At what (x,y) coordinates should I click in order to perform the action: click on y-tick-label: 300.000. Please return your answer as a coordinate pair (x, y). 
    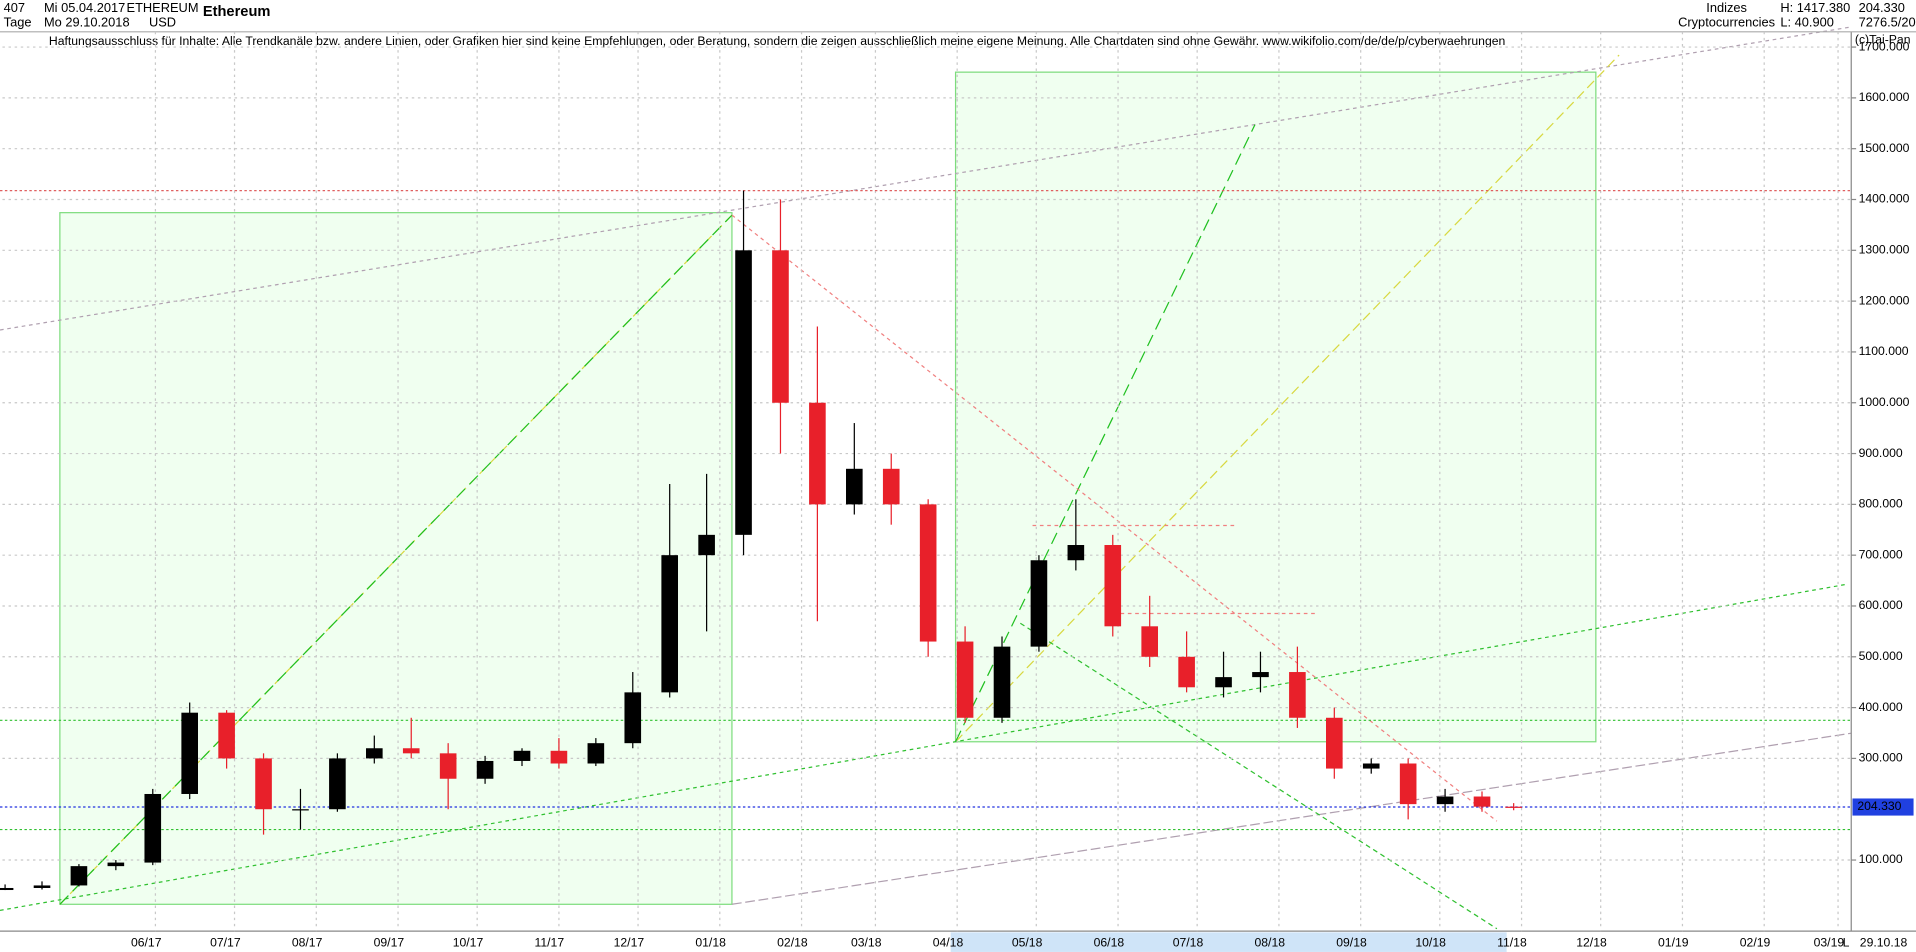
    Looking at the image, I should click on (1881, 758).